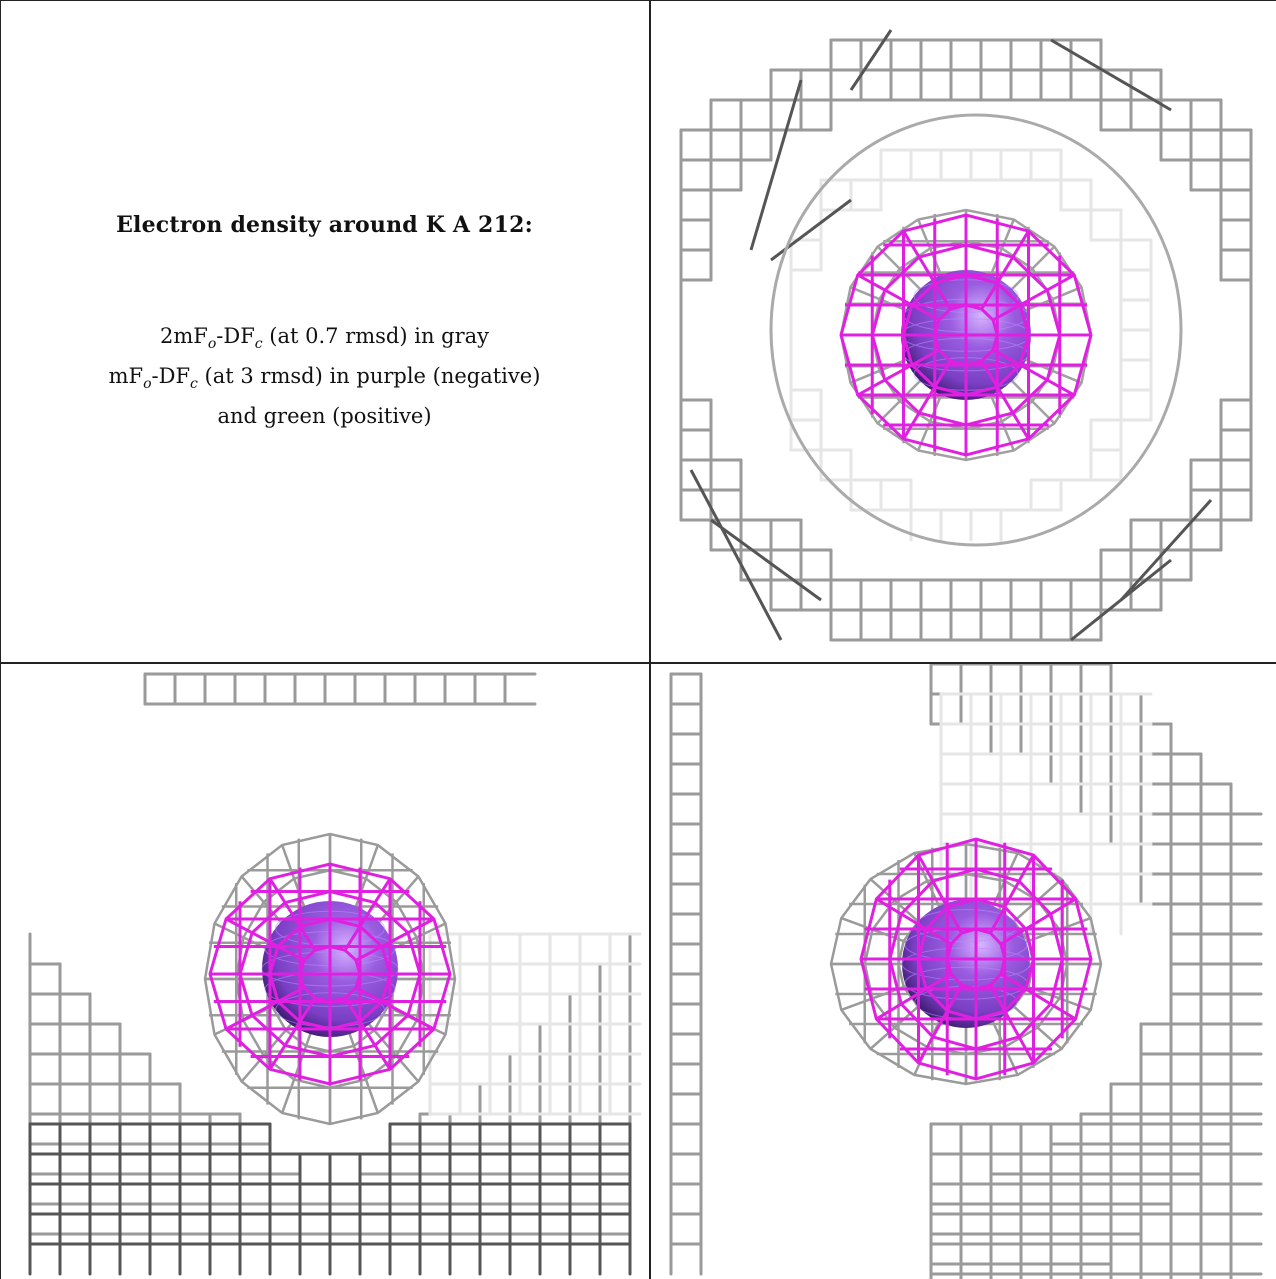  What do you see at coordinates (638, 663) in the screenshot?
I see `table-horizontal-divider` at bounding box center [638, 663].